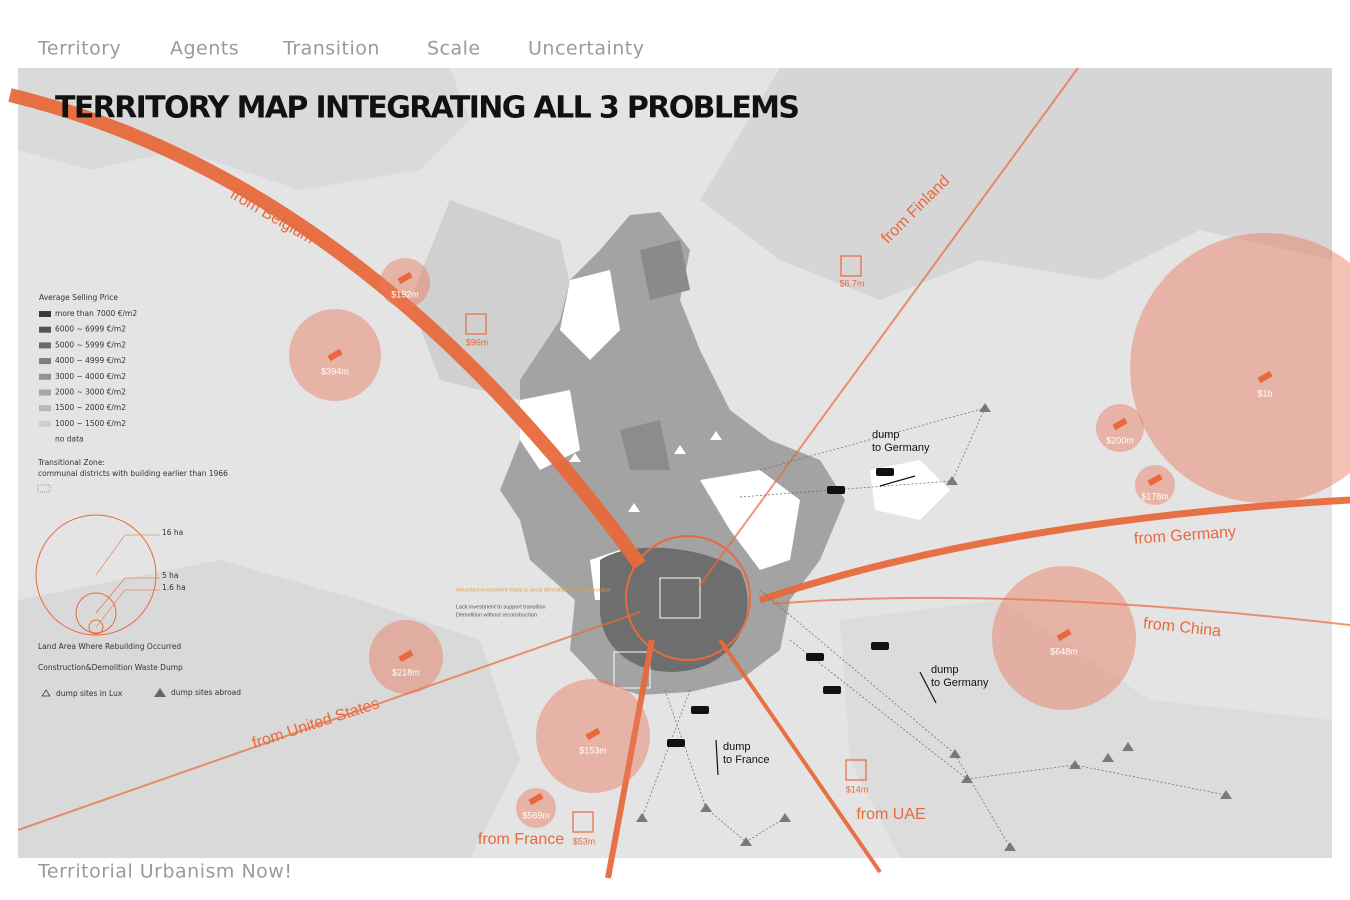 Image resolution: width=1350 pixels, height=900 pixels. I want to click on circle-size-label: 16 ha, so click(172, 532).